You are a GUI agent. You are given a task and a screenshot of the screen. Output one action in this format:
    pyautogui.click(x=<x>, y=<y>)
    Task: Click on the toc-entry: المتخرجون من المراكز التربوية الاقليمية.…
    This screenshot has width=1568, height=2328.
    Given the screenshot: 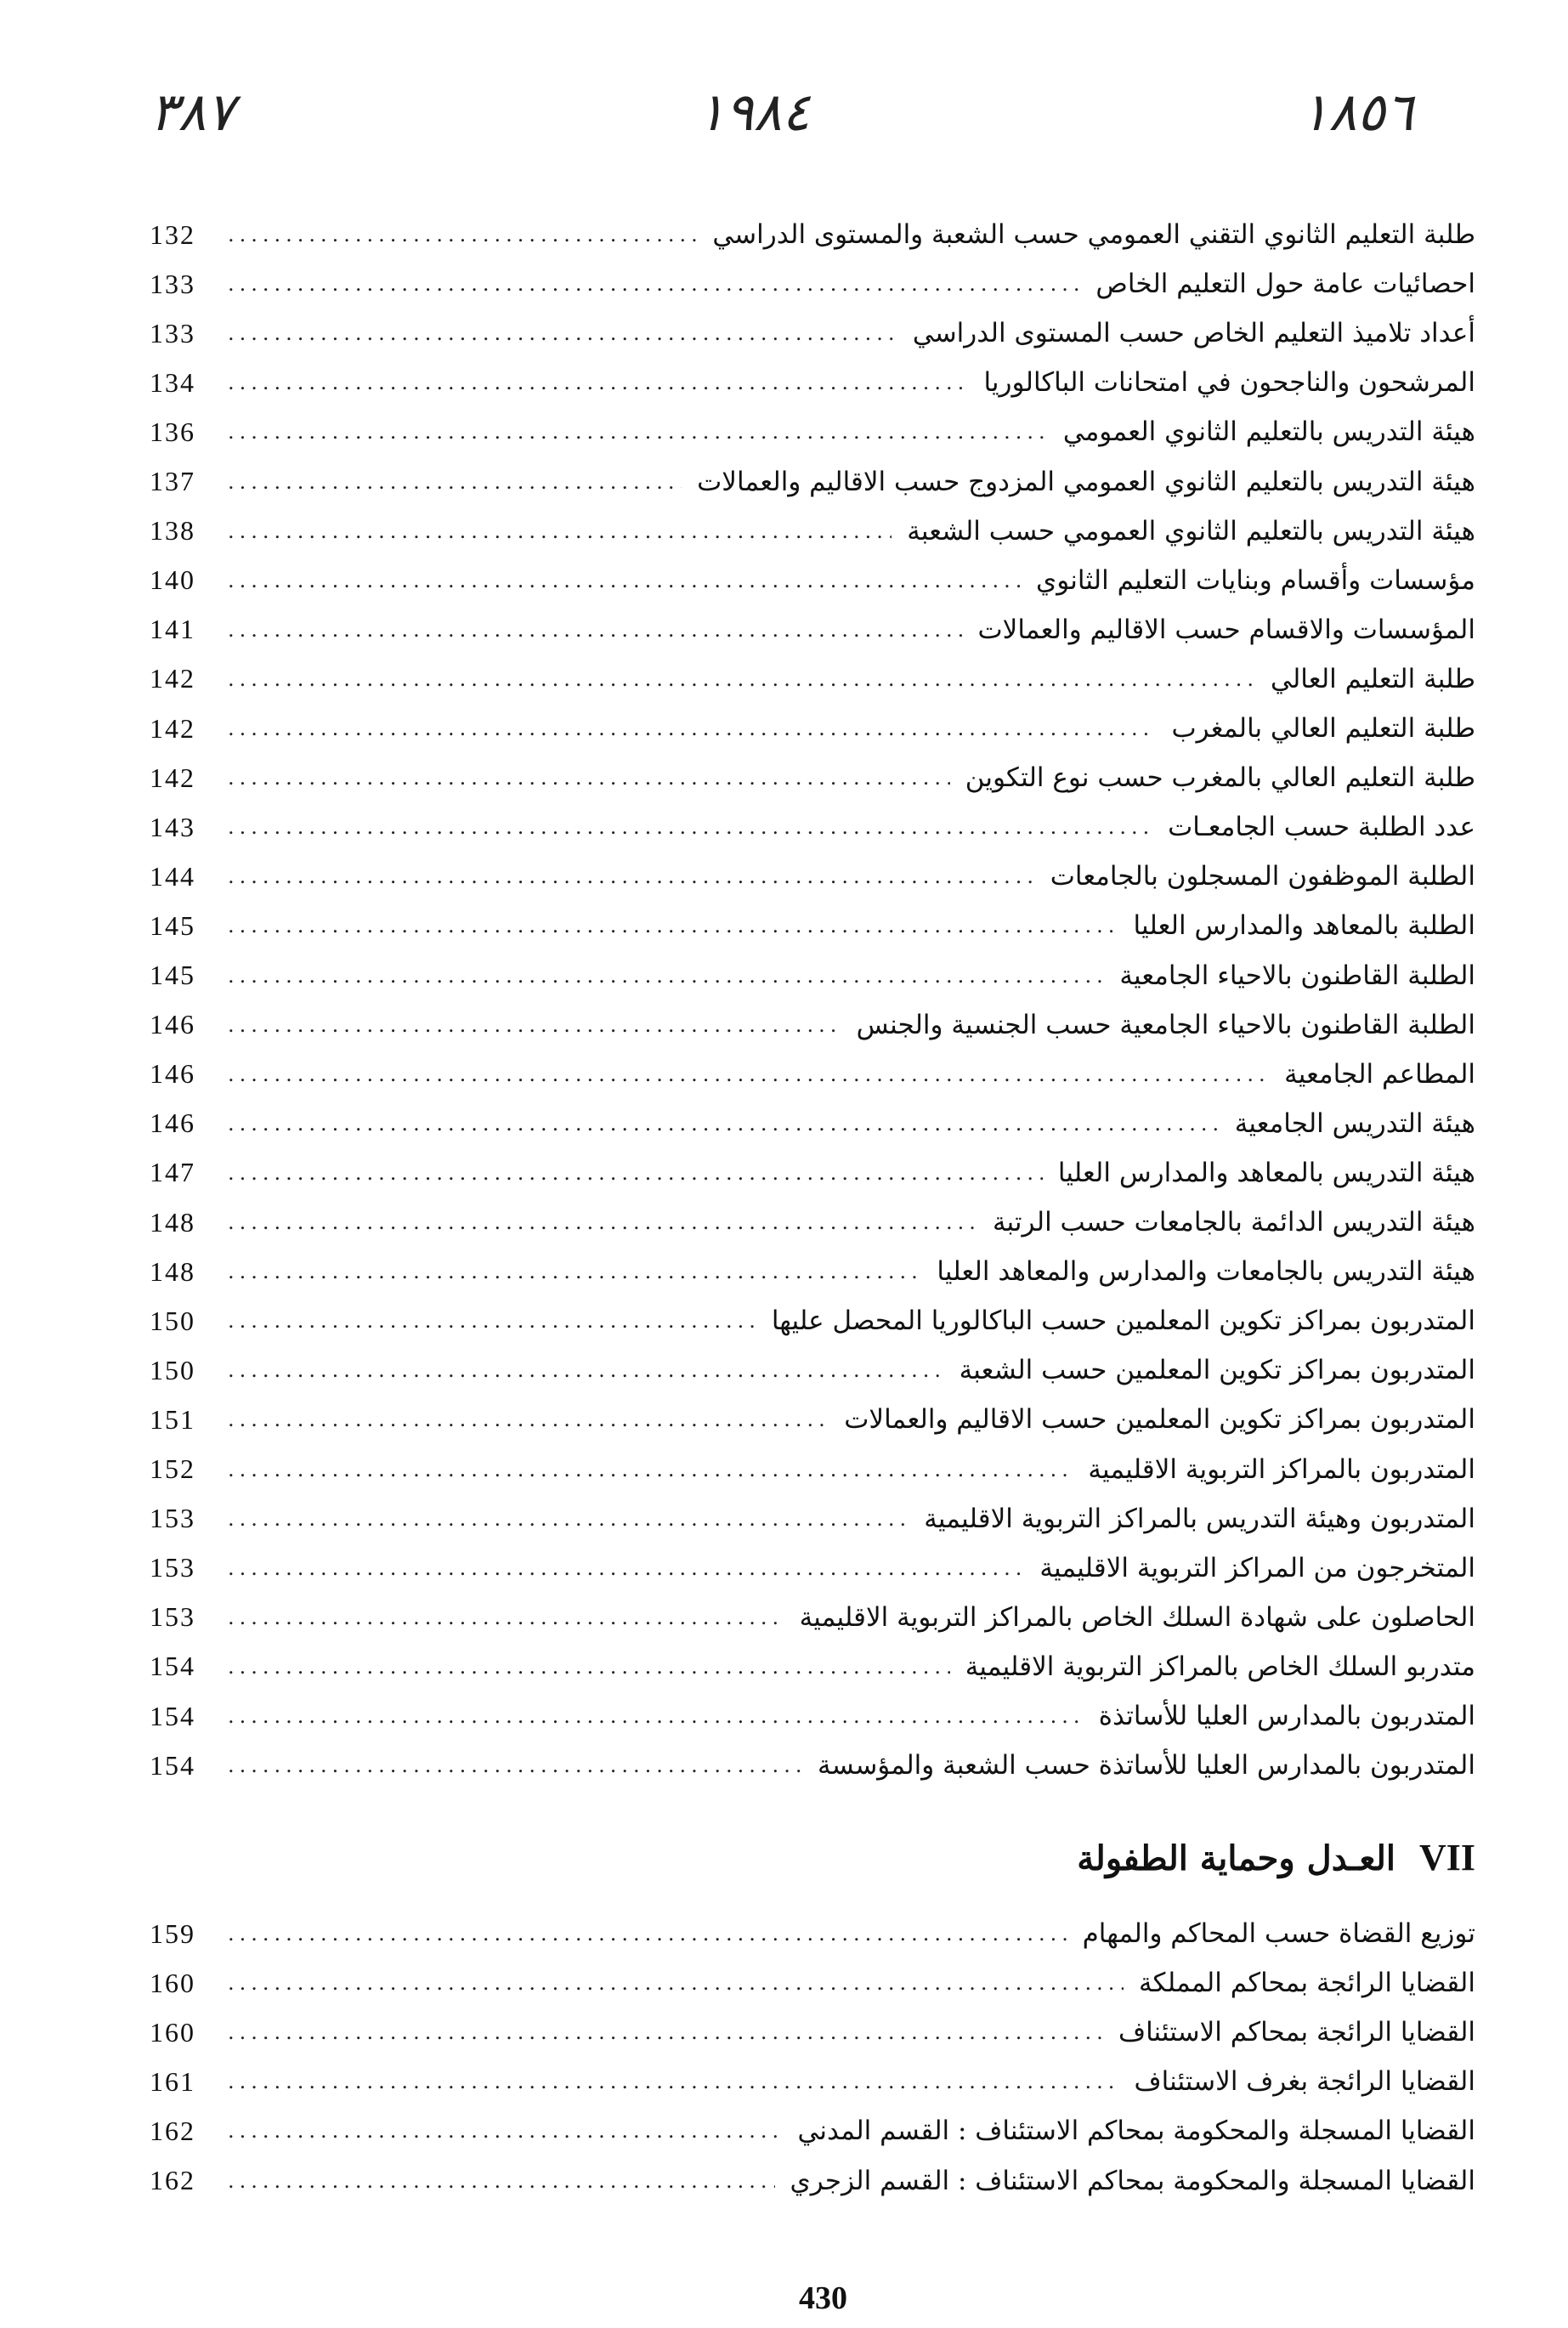 What is the action you would take?
    pyautogui.click(x=812, y=1569)
    